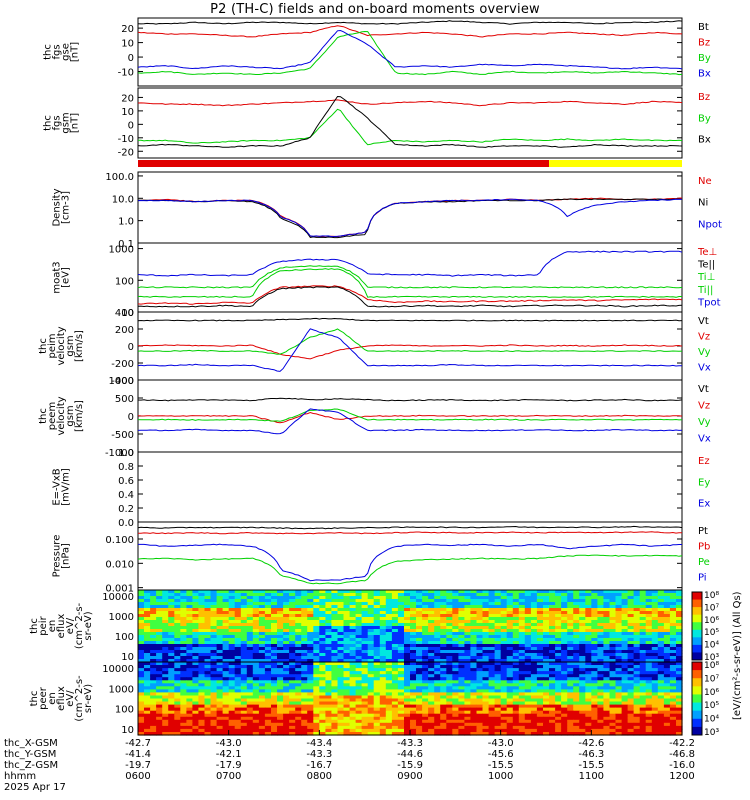 The image size is (750, 800). I want to click on x-tick-label: -42.2, so click(682, 743).